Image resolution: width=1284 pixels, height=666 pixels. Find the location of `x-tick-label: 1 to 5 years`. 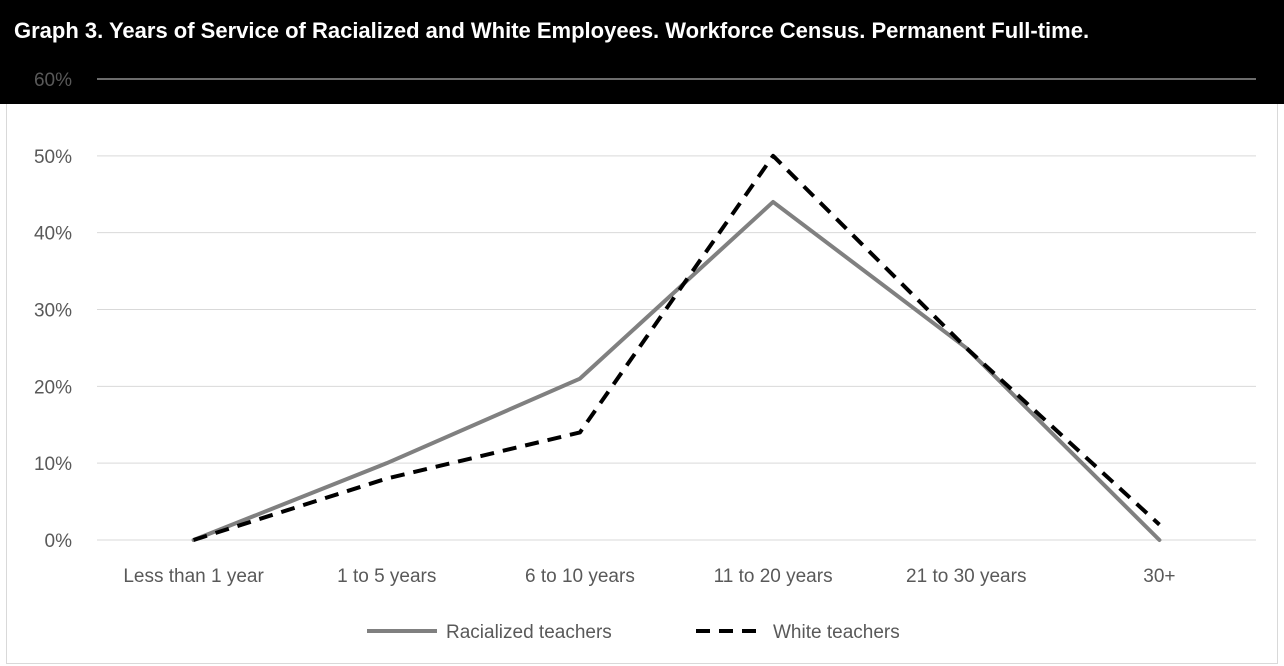

x-tick-label: 1 to 5 years is located at coordinates (386, 576).